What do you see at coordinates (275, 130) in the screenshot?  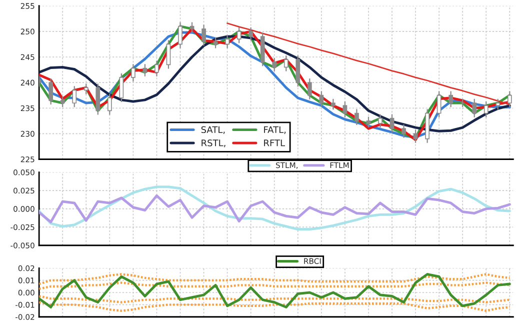 I see `legend-label: FATL,` at bounding box center [275, 130].